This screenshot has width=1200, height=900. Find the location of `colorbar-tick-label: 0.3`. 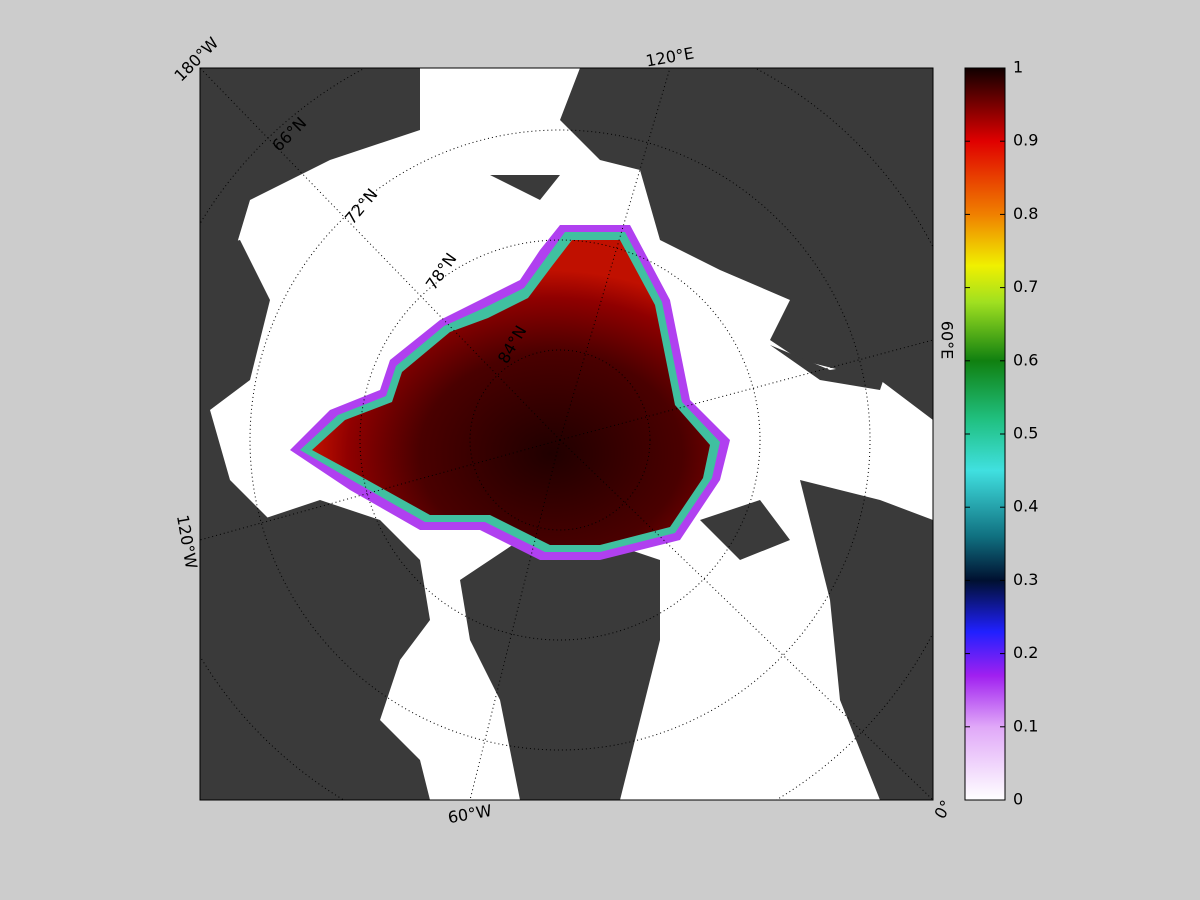

colorbar-tick-label: 0.3 is located at coordinates (1025, 579).